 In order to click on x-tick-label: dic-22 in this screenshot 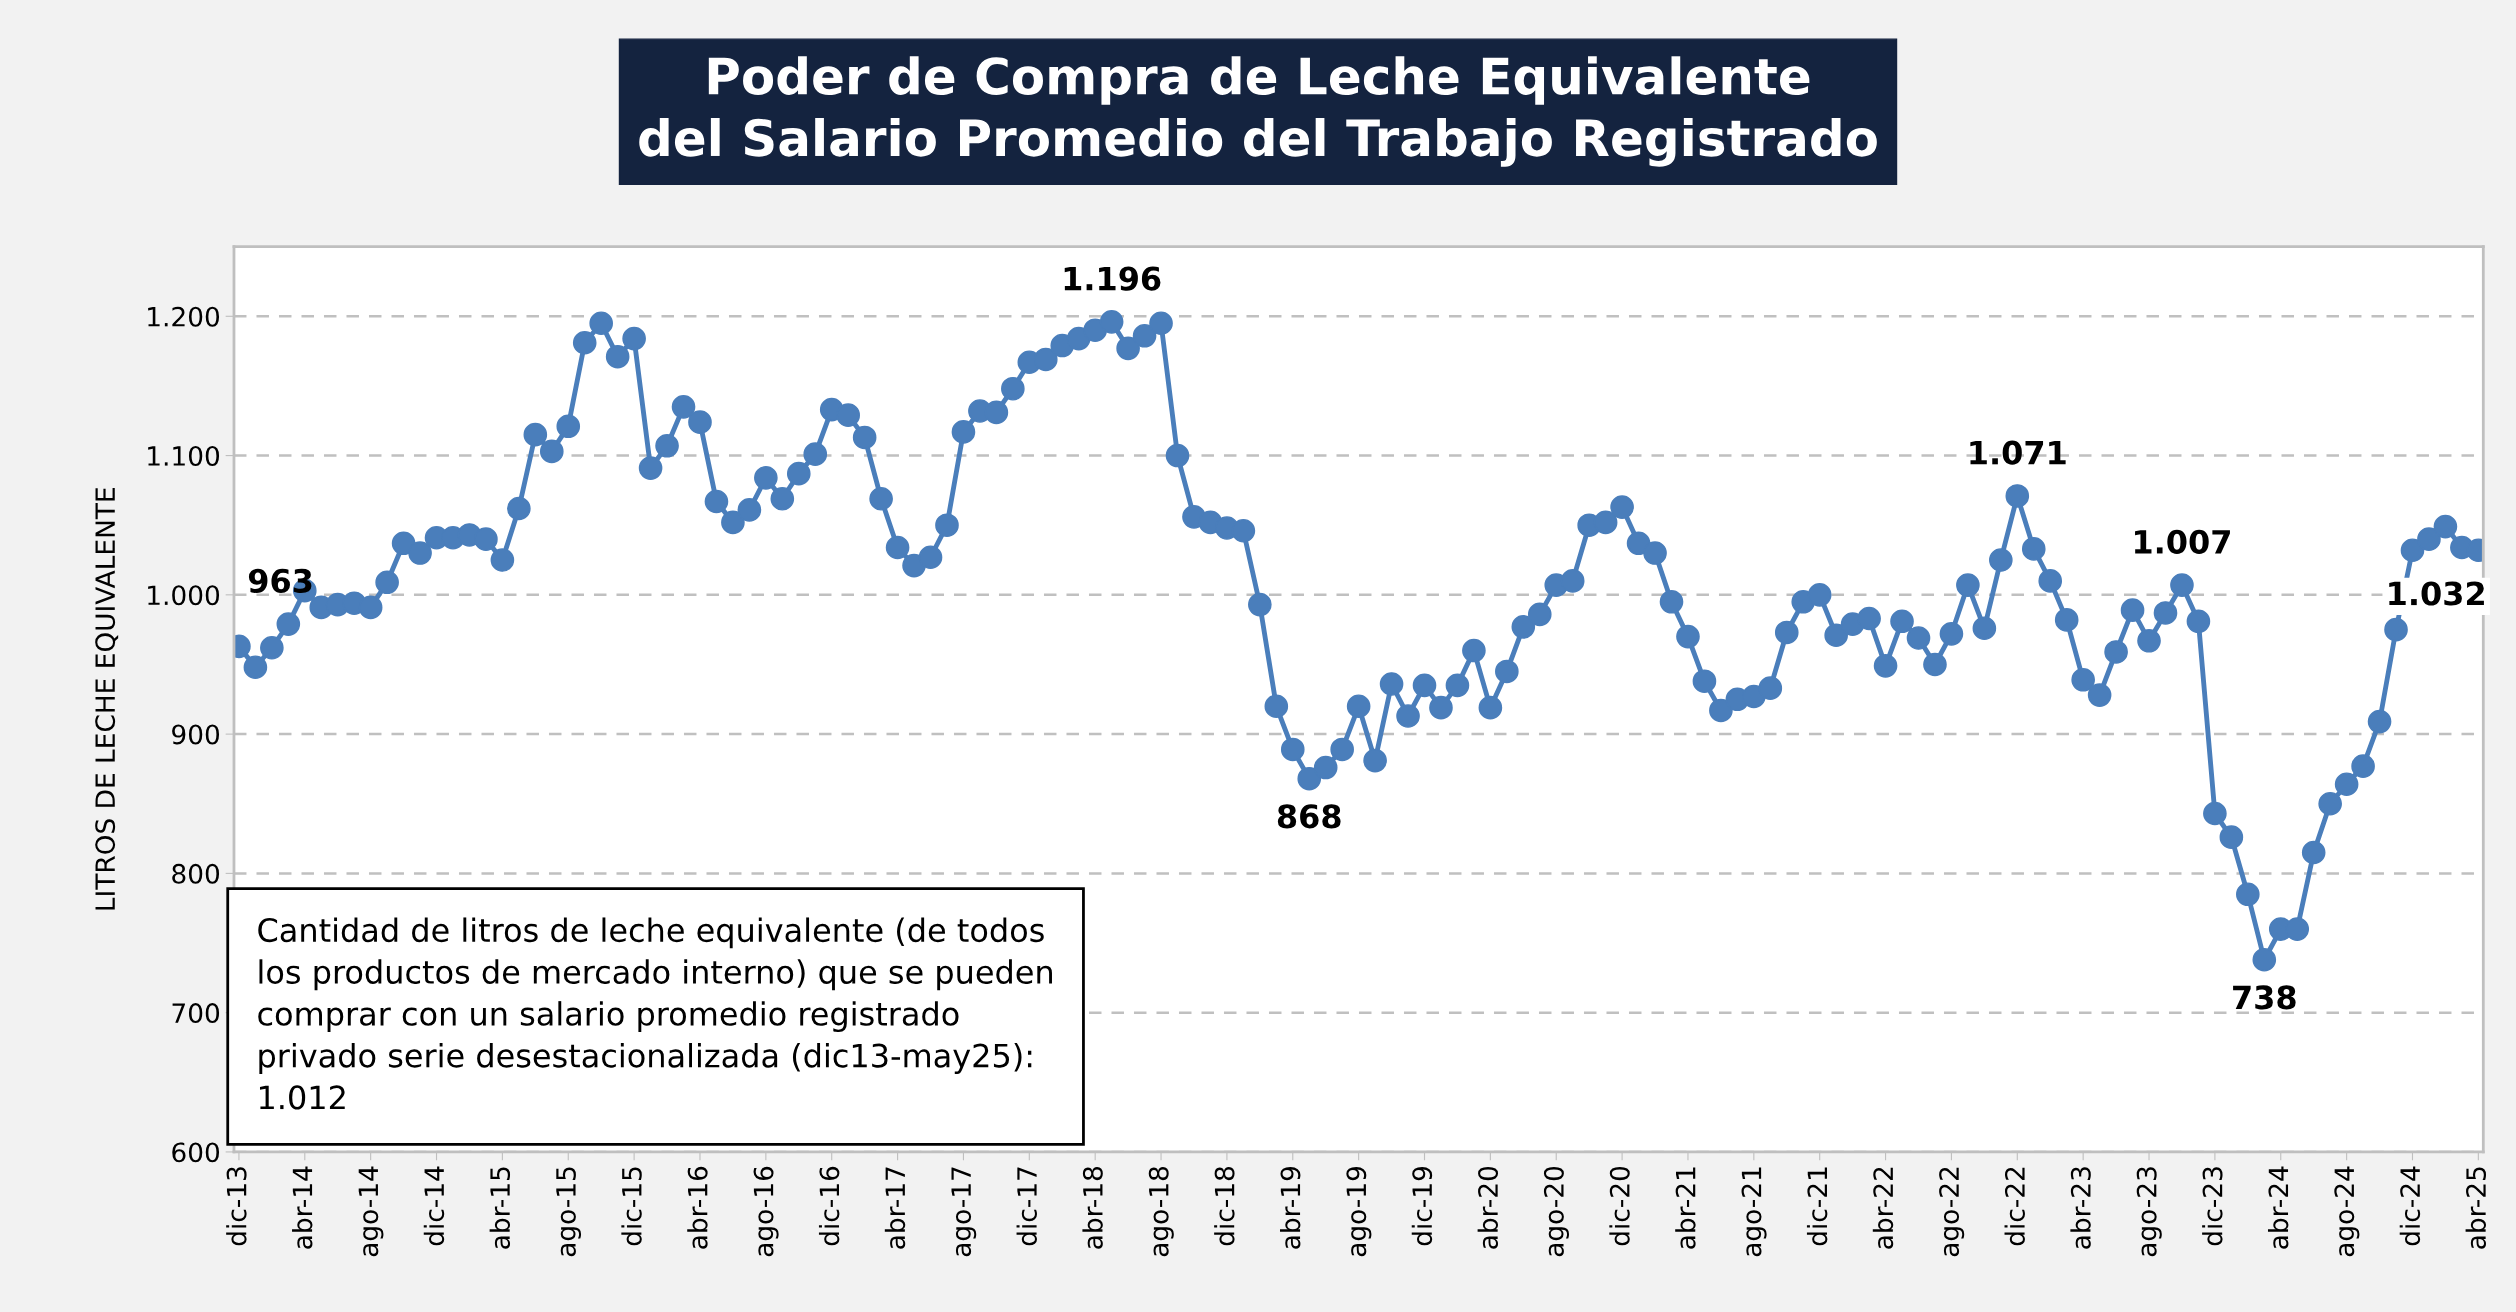, I will do `click(2014, 1206)`.